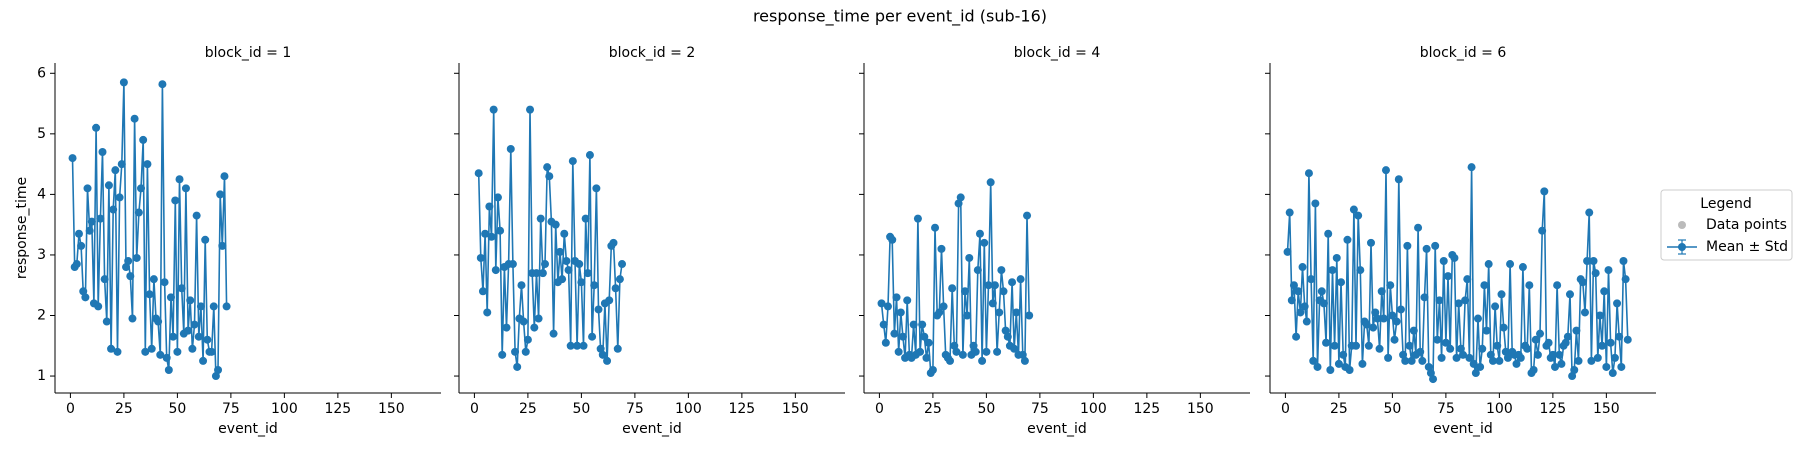 This screenshot has width=1800, height=450. Describe the element at coordinates (1747, 247) in the screenshot. I see `legend-label: Mean ± Std` at that location.